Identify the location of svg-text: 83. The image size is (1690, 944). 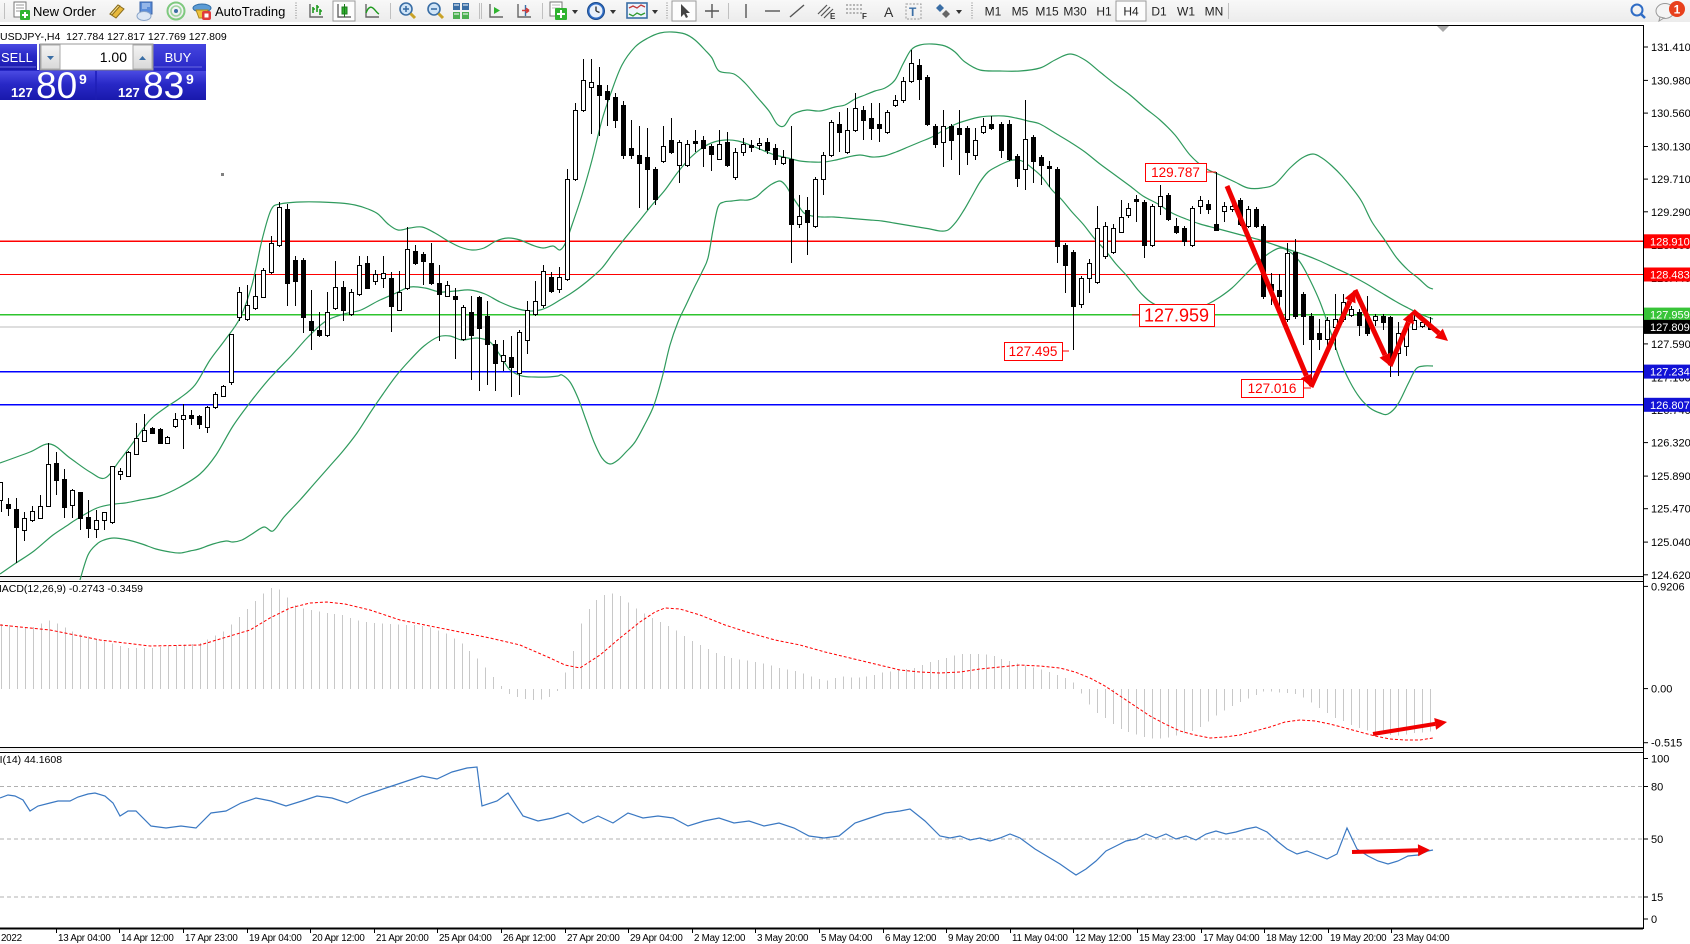
(163, 85).